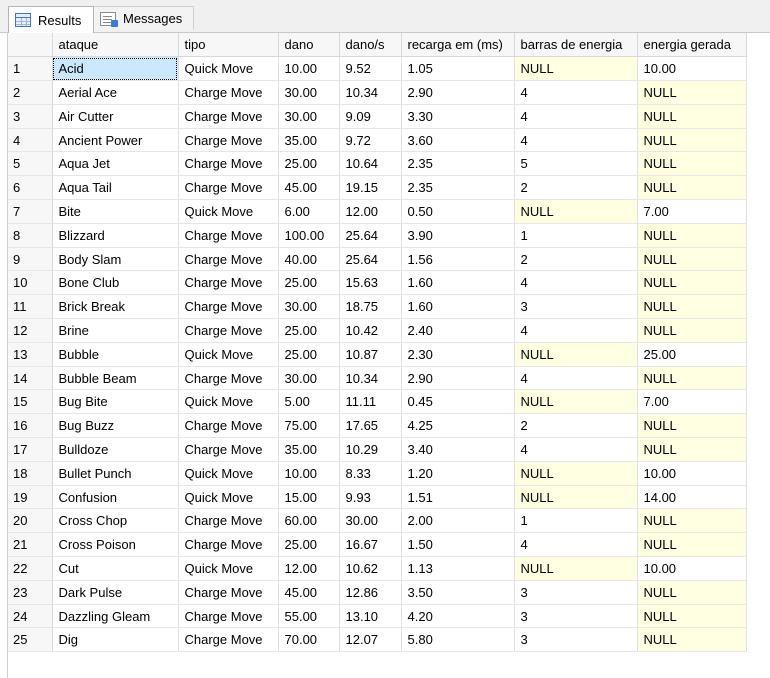  Describe the element at coordinates (458, 568) in the screenshot. I see `grid-cell: 1.13` at that location.